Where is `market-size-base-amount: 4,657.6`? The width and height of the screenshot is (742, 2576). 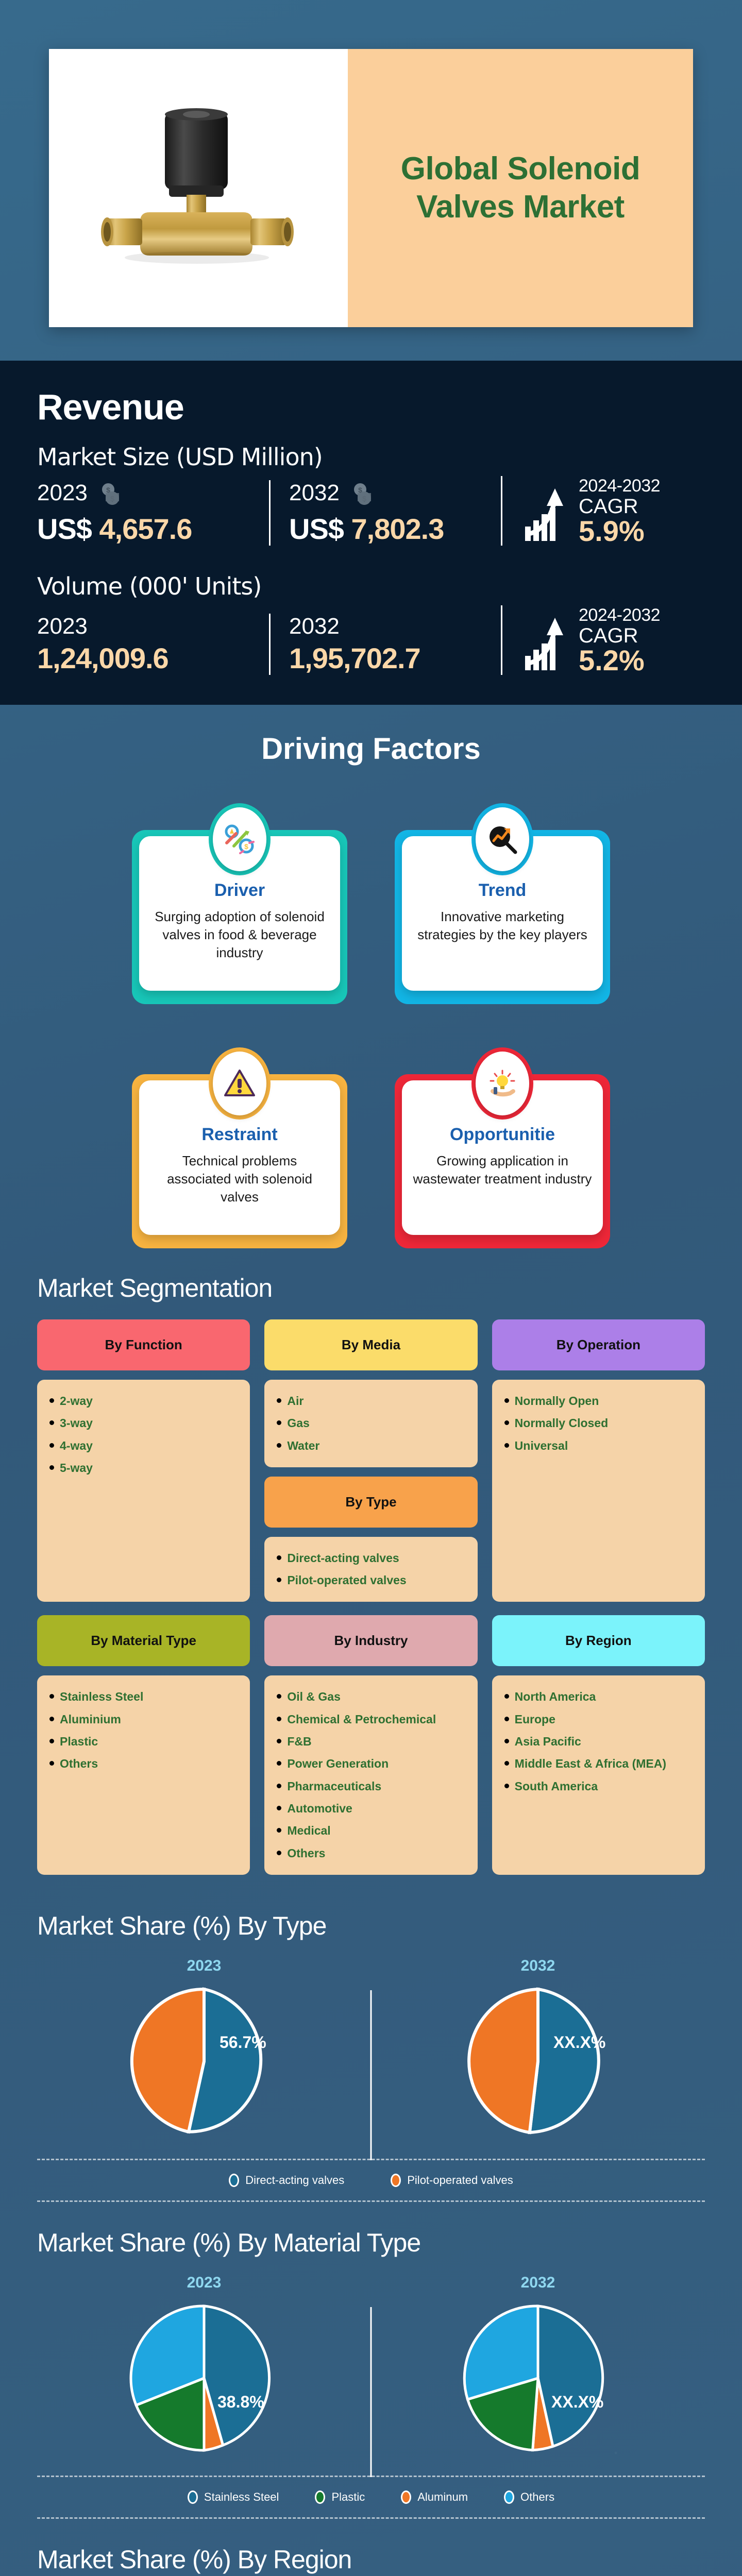
market-size-base-amount: 4,657.6 is located at coordinates (146, 529).